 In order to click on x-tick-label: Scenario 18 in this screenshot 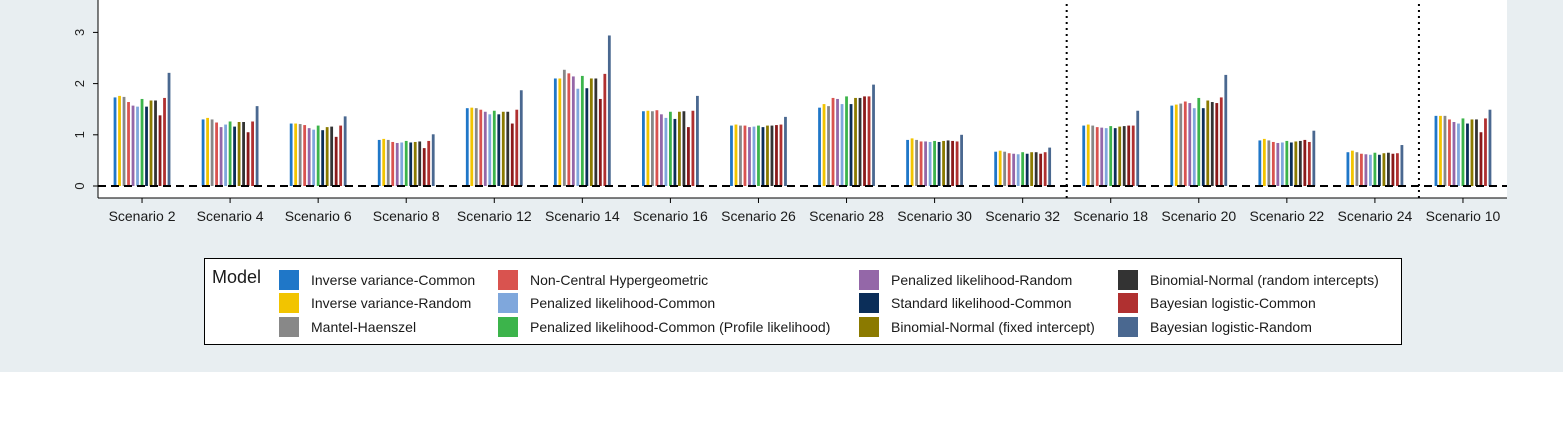, I will do `click(1110, 216)`.